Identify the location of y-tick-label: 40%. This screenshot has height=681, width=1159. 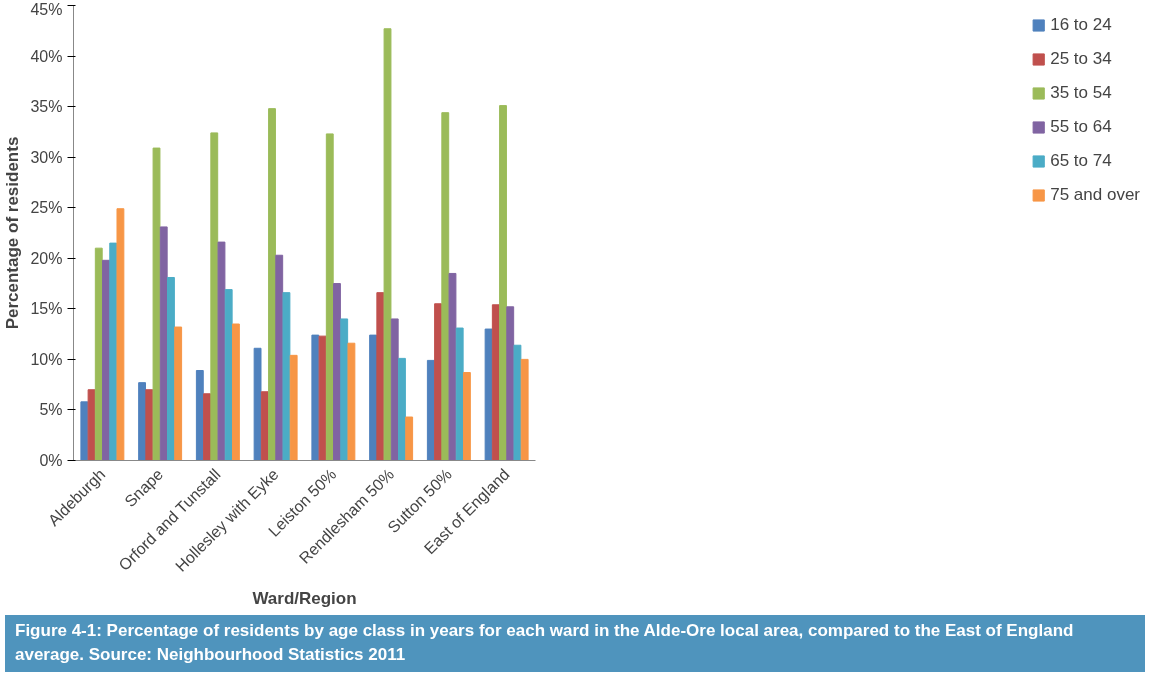
(46, 56).